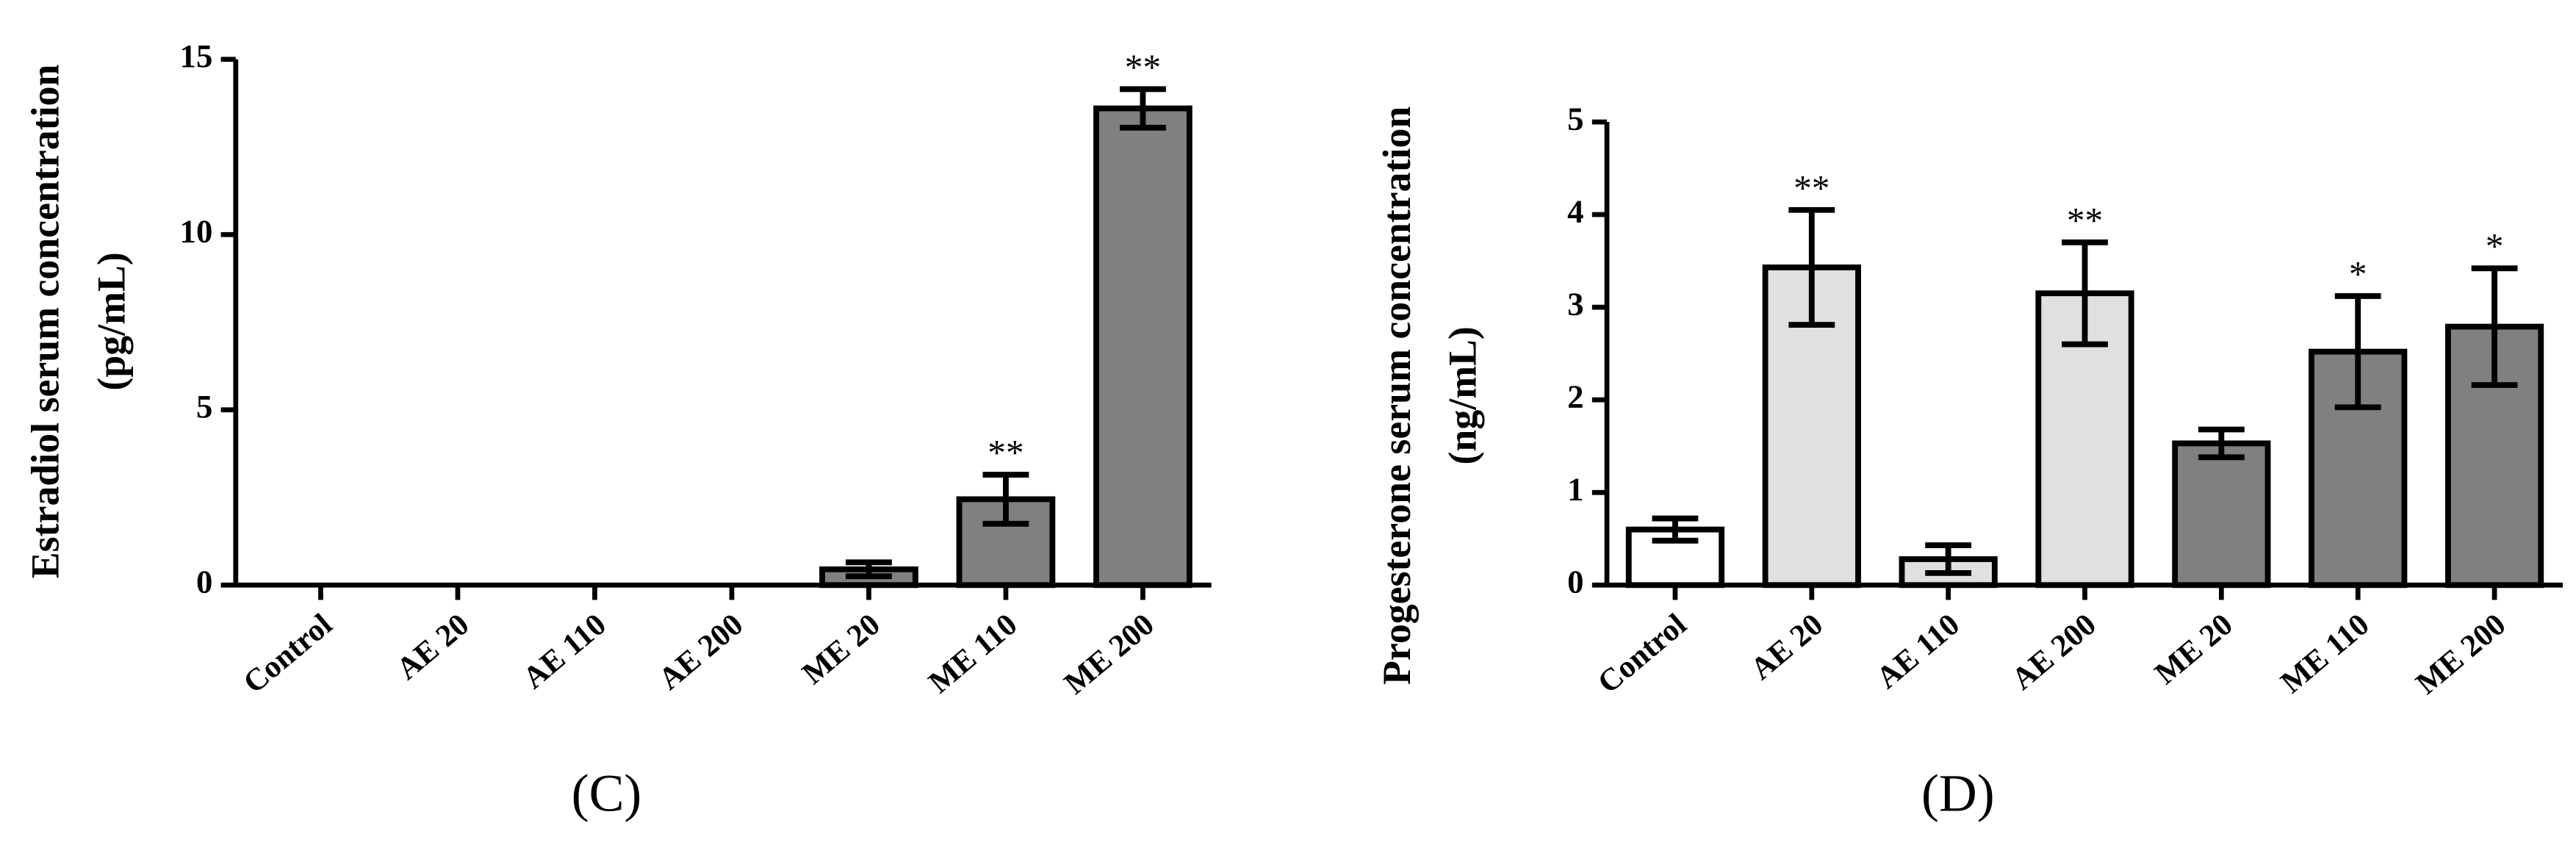  What do you see at coordinates (46, 321) in the screenshot?
I see `y-axis-title: Estradiol serum concentration` at bounding box center [46, 321].